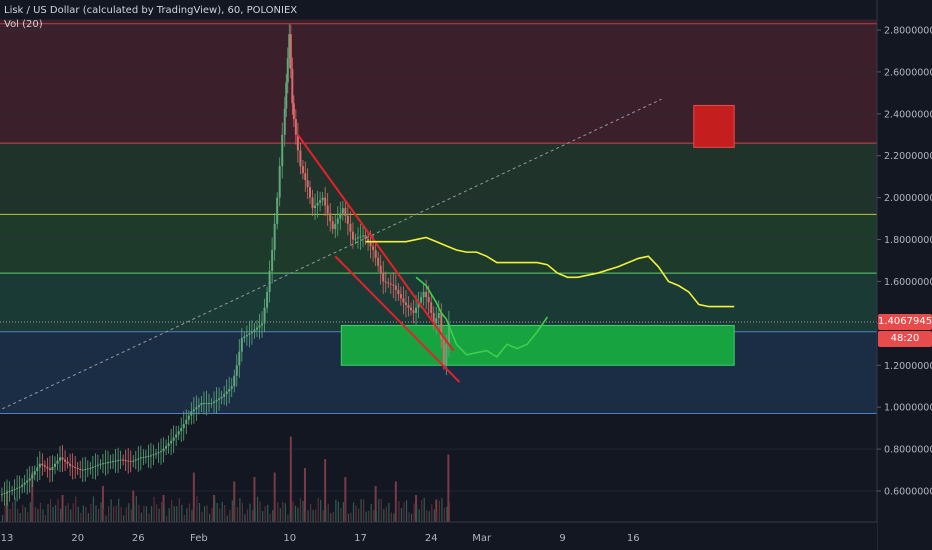 The height and width of the screenshot is (550, 932). What do you see at coordinates (908, 114) in the screenshot?
I see `y-tick-label: 2.40000000` at bounding box center [908, 114].